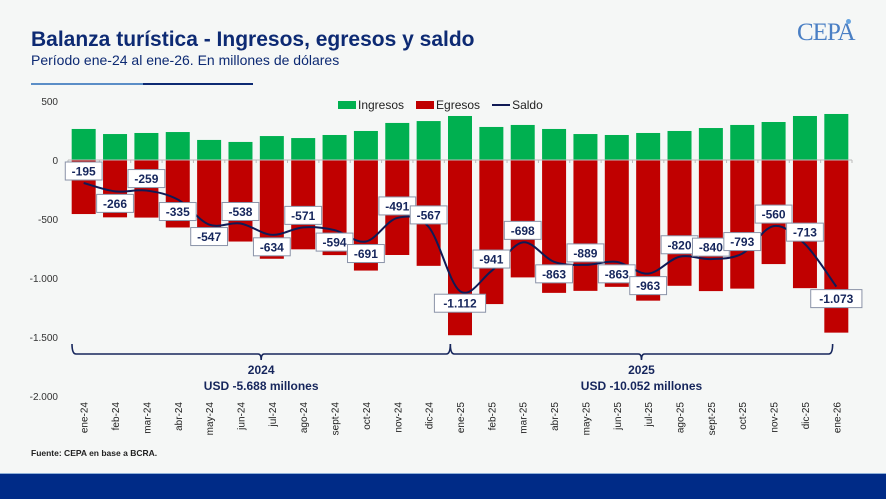 This screenshot has height=499, width=886. Describe the element at coordinates (335, 243) in the screenshot. I see `saldo-data-label: -594` at that location.